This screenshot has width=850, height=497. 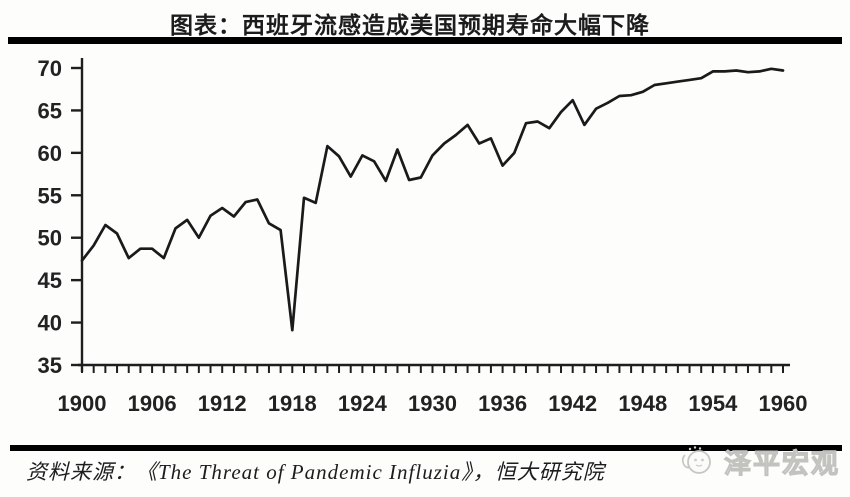 I want to click on svg-text: 1924, so click(x=363, y=403).